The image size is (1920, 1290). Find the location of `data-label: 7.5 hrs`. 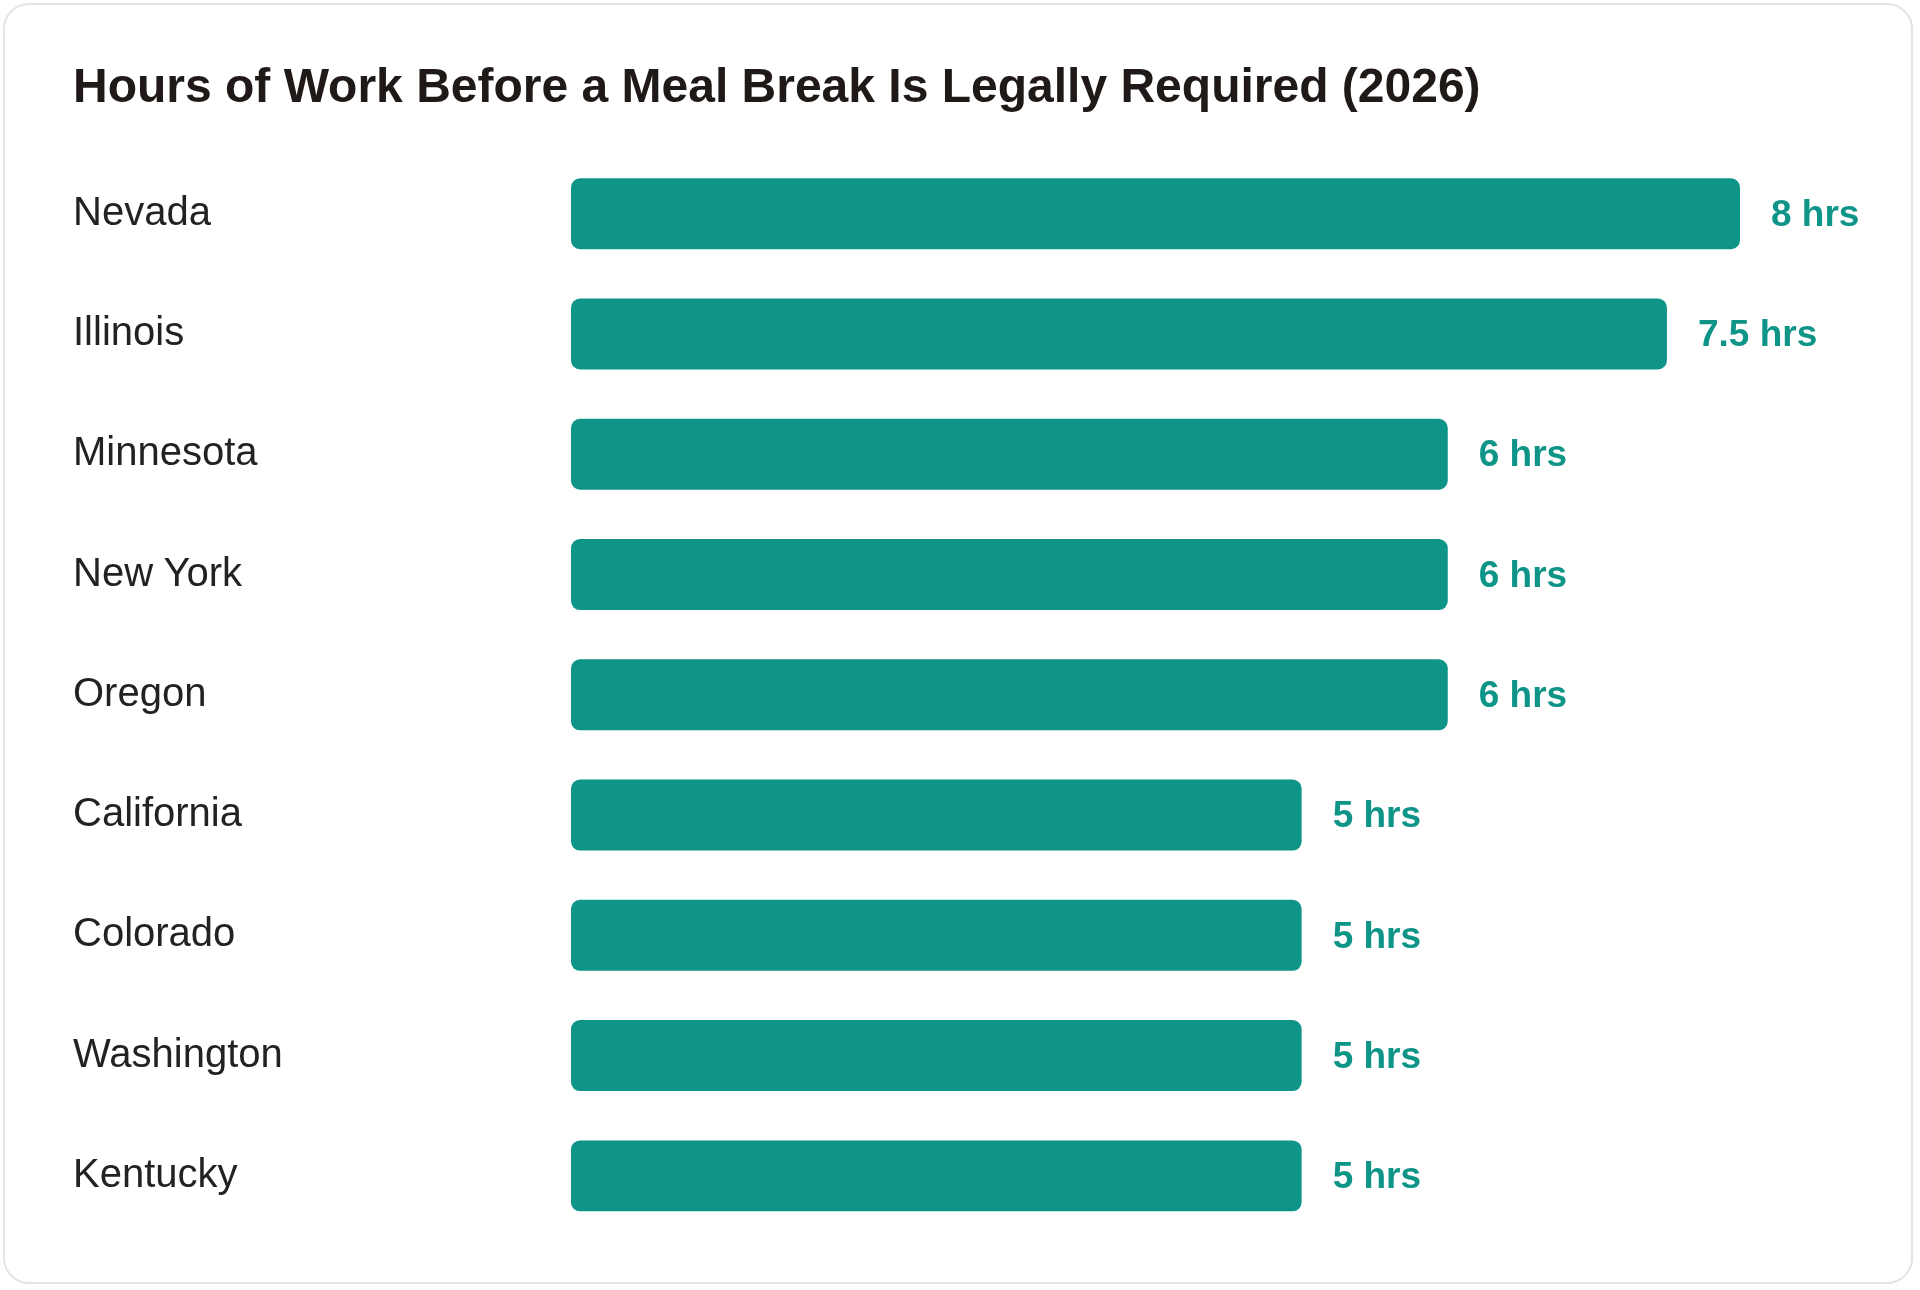

data-label: 7.5 hrs is located at coordinates (1757, 334).